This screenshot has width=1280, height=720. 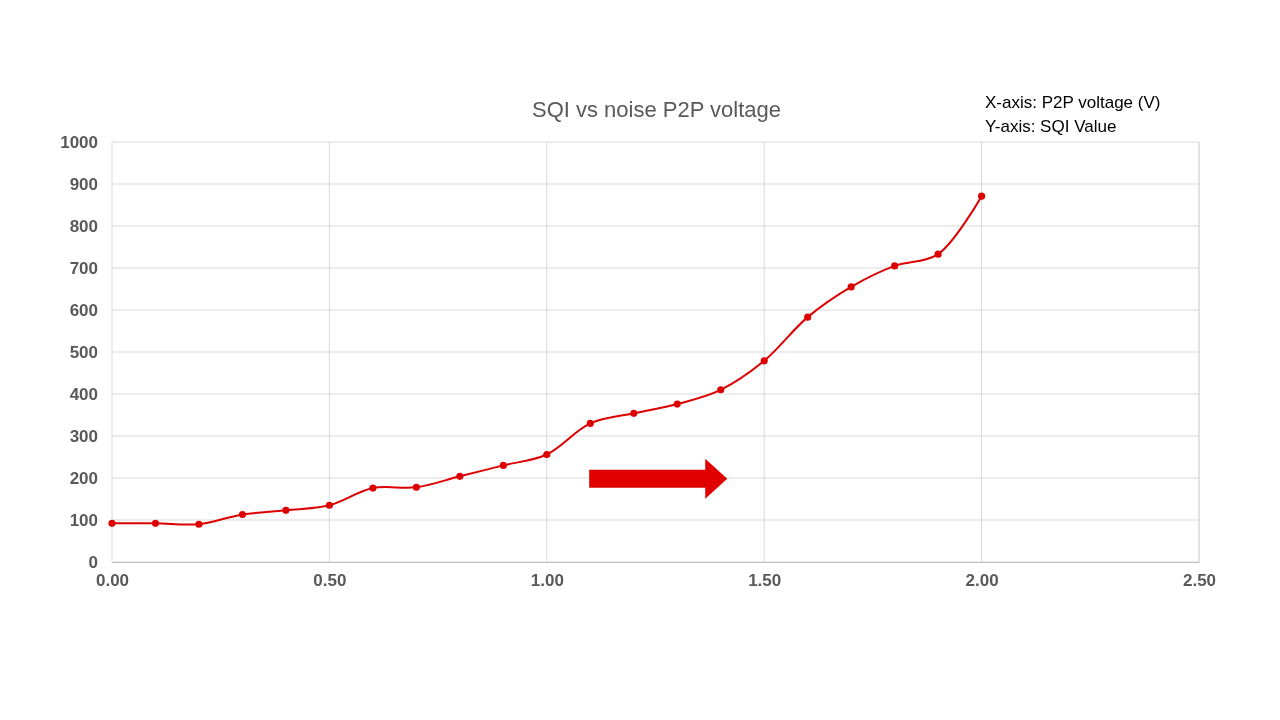 I want to click on y-tick-label: 500, so click(x=83, y=352).